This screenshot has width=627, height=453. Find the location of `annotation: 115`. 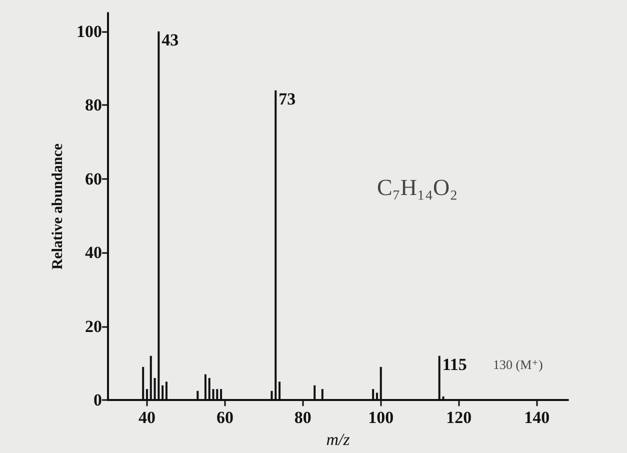

annotation: 115 is located at coordinates (454, 364).